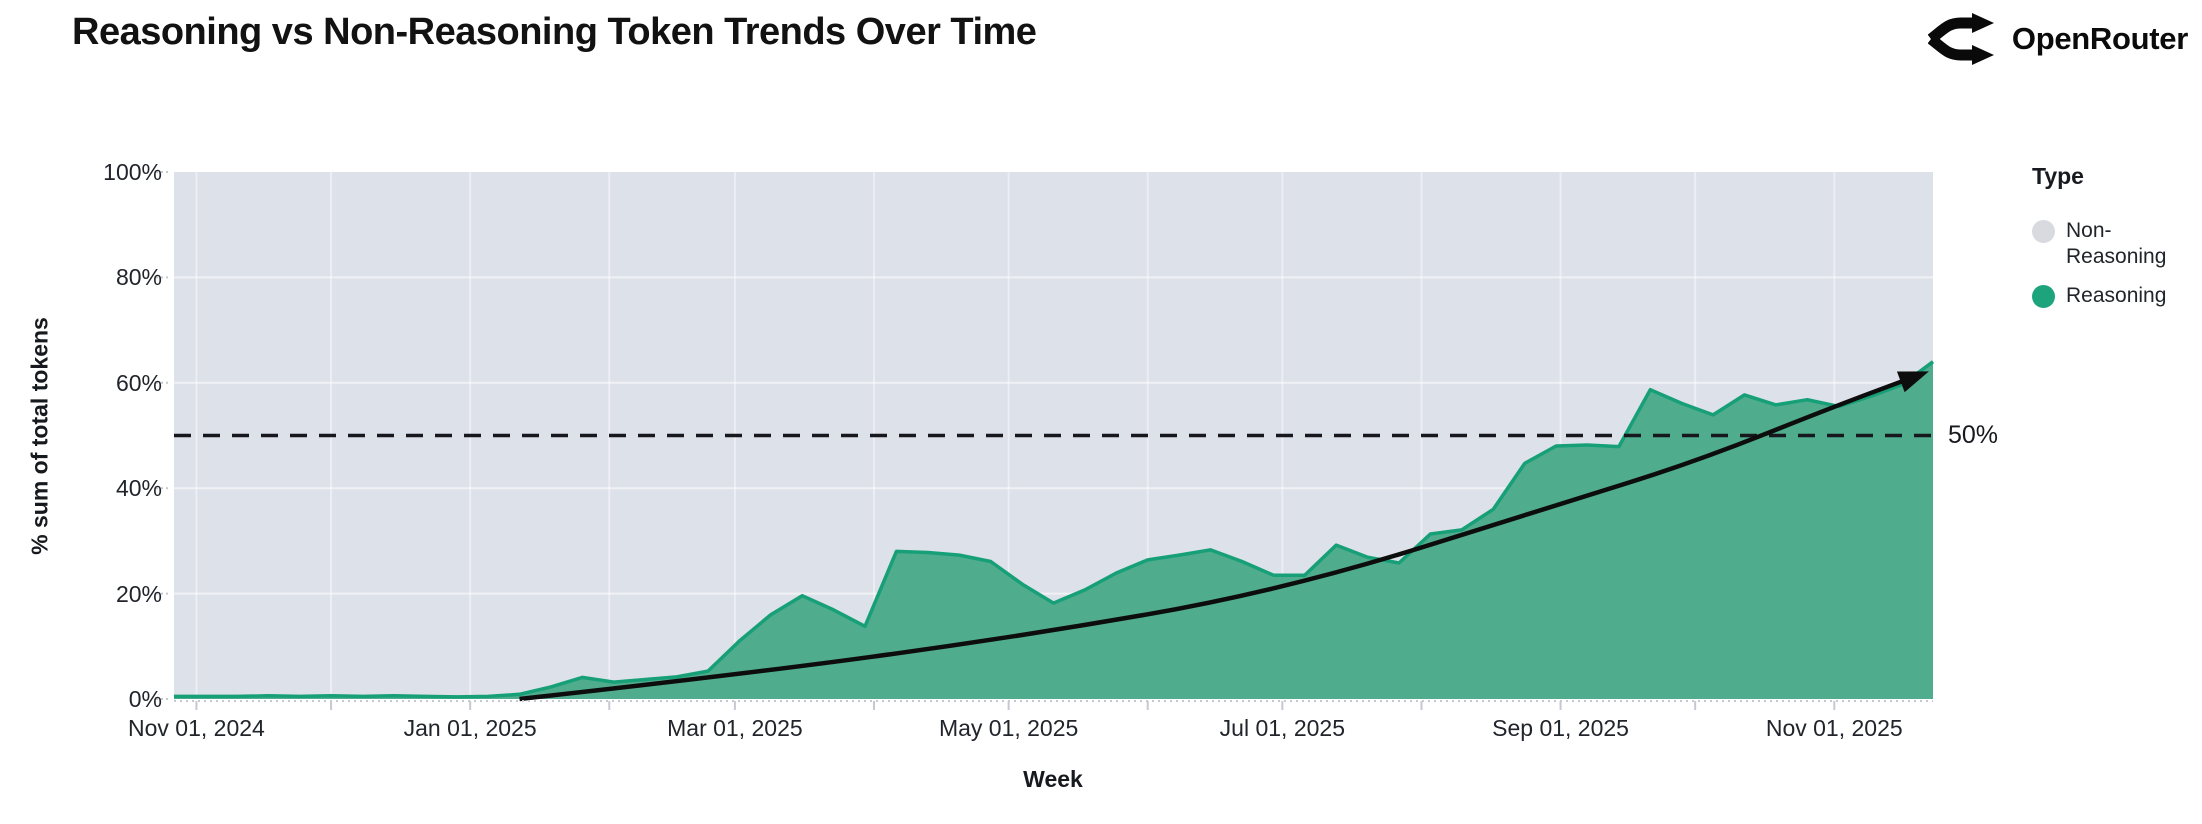 Image resolution: width=2202 pixels, height=824 pixels. I want to click on legend-title: Type, so click(2058, 176).